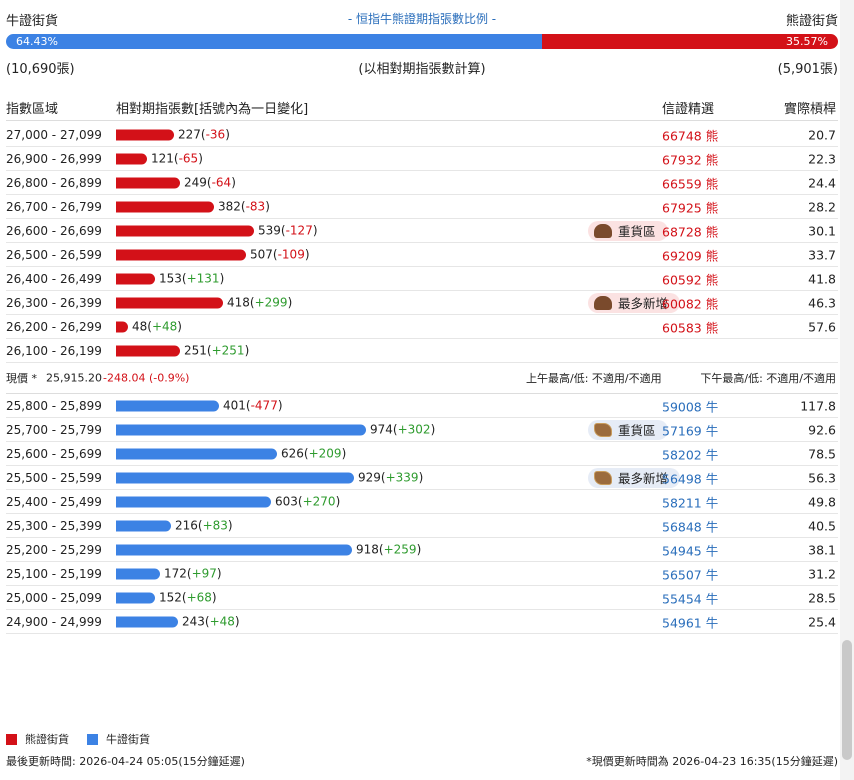 Image resolution: width=854 pixels, height=780 pixels. Describe the element at coordinates (54, 621) in the screenshot. I see `range-cell: 24,900 - 24,999` at that location.